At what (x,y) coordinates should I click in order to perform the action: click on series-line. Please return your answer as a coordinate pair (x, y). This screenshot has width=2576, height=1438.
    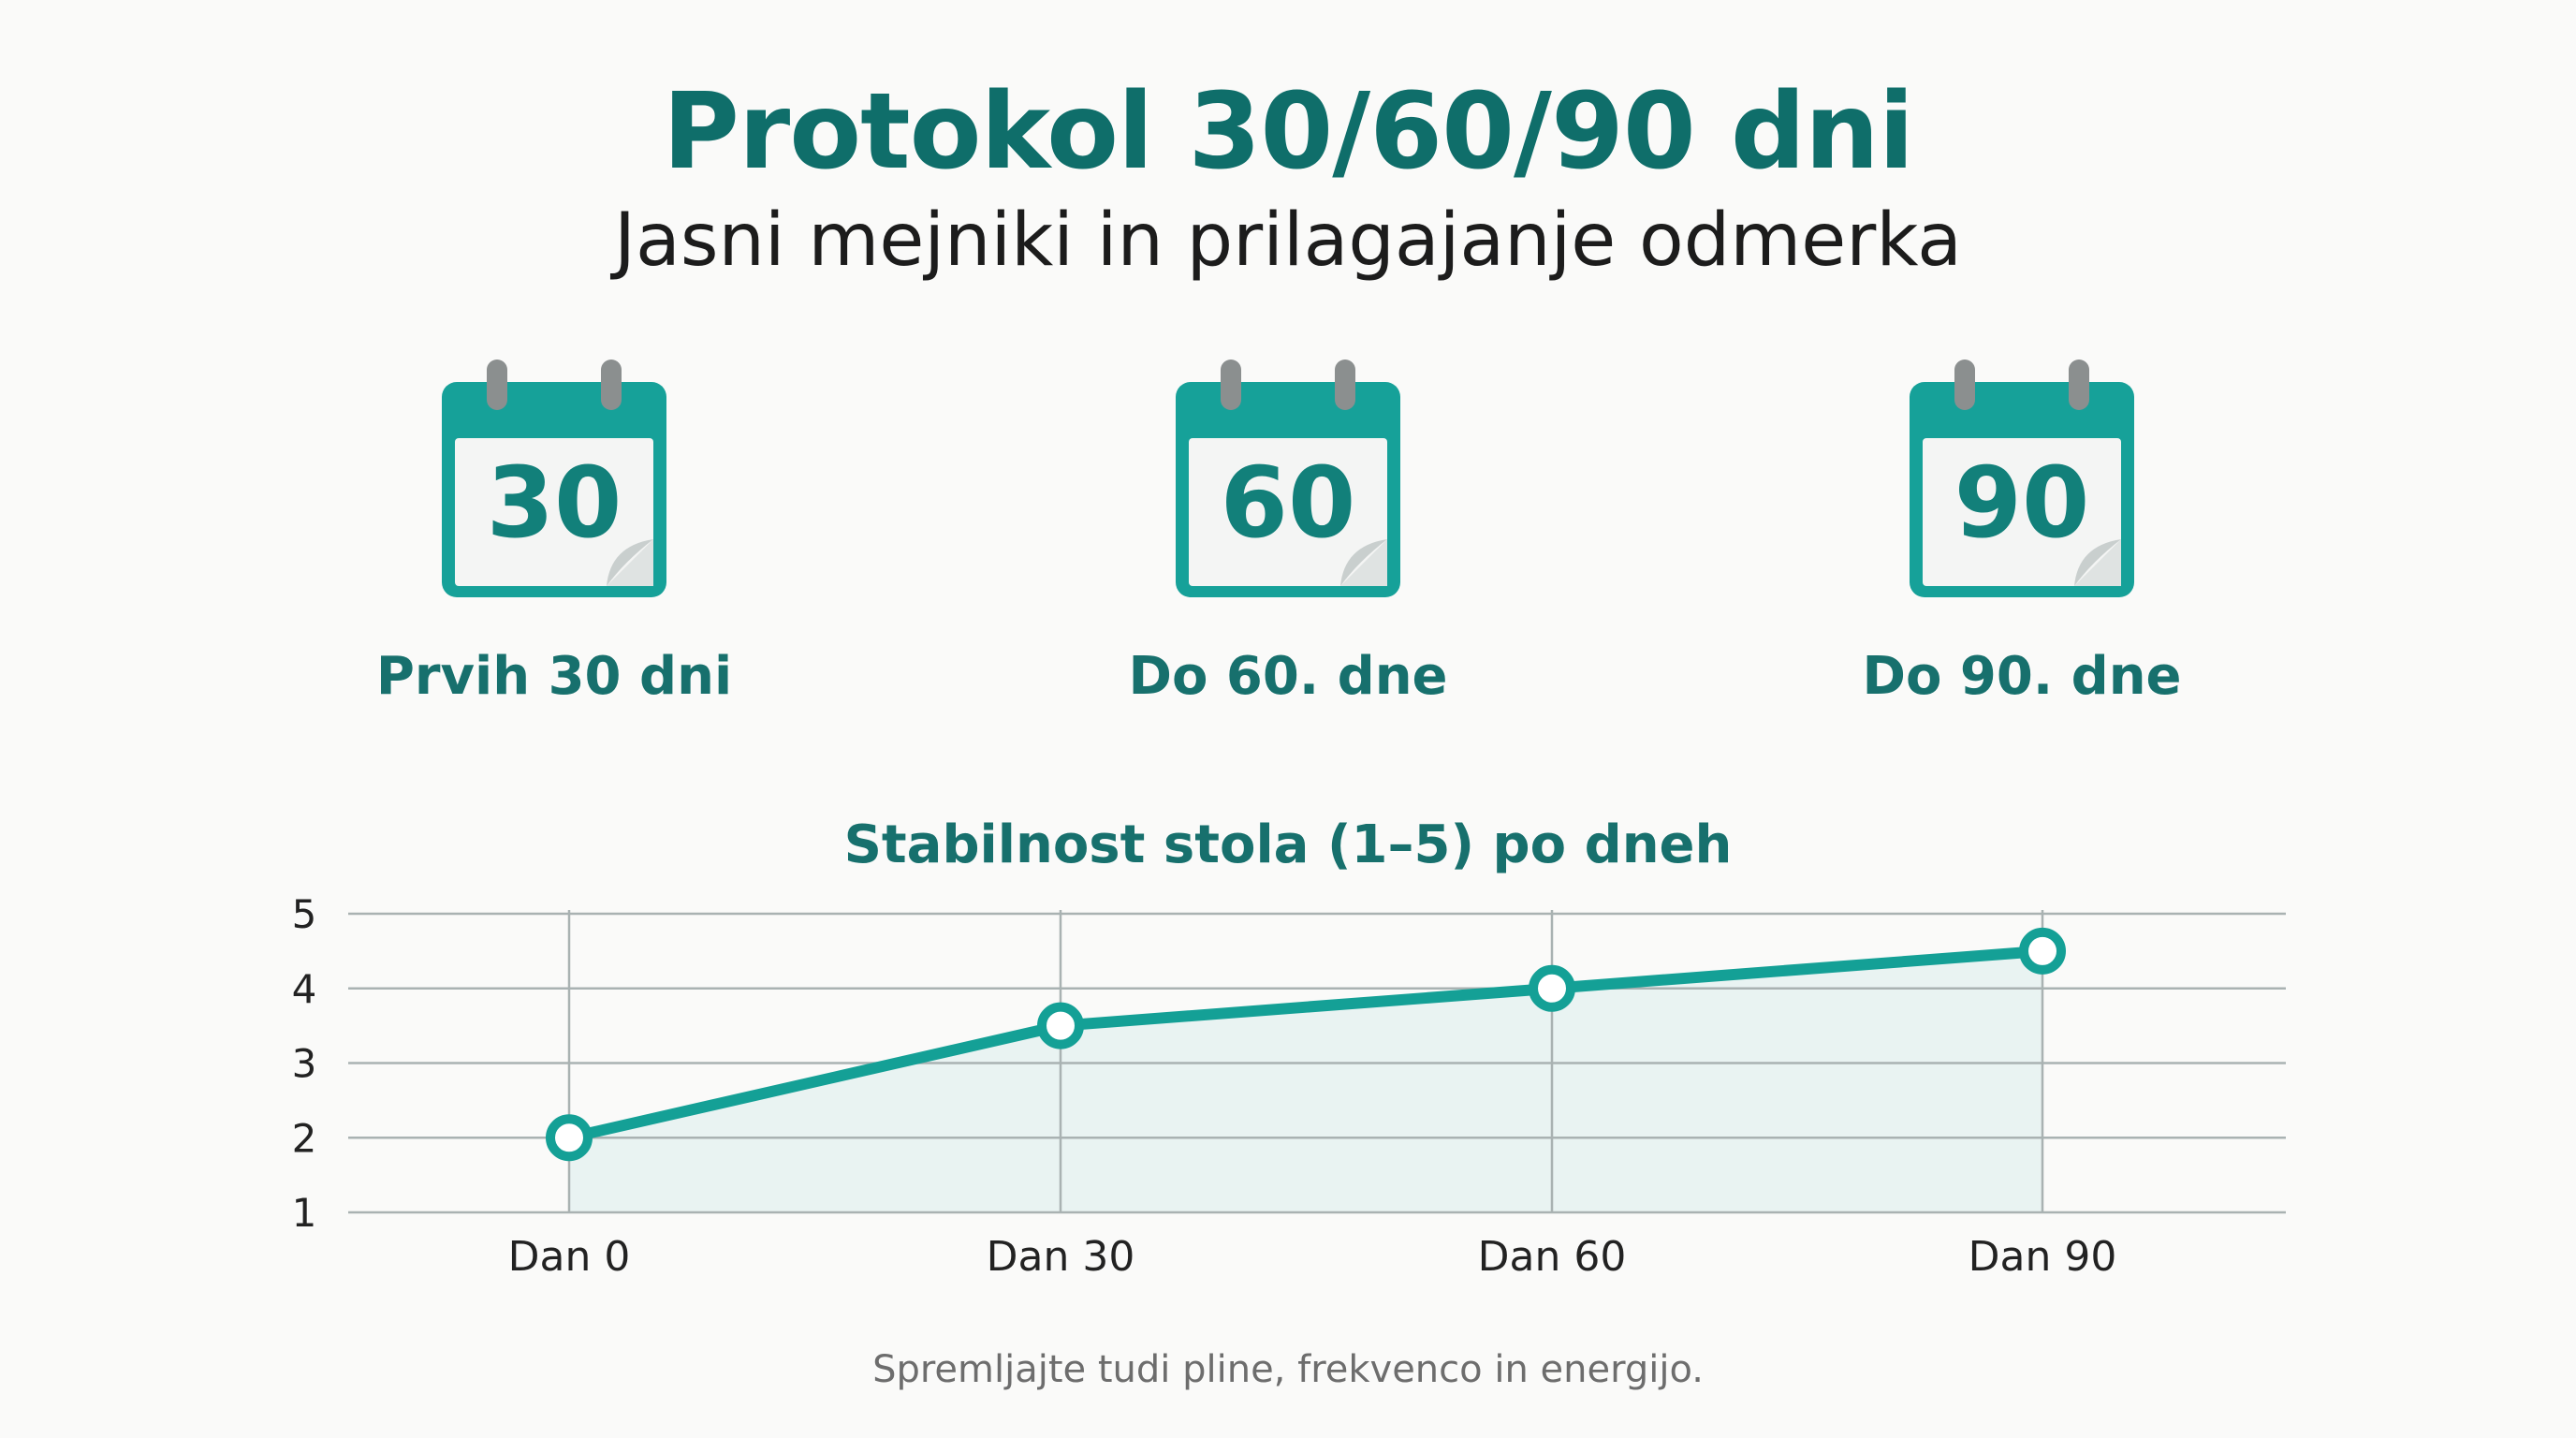
    Looking at the image, I should click on (1306, 1044).